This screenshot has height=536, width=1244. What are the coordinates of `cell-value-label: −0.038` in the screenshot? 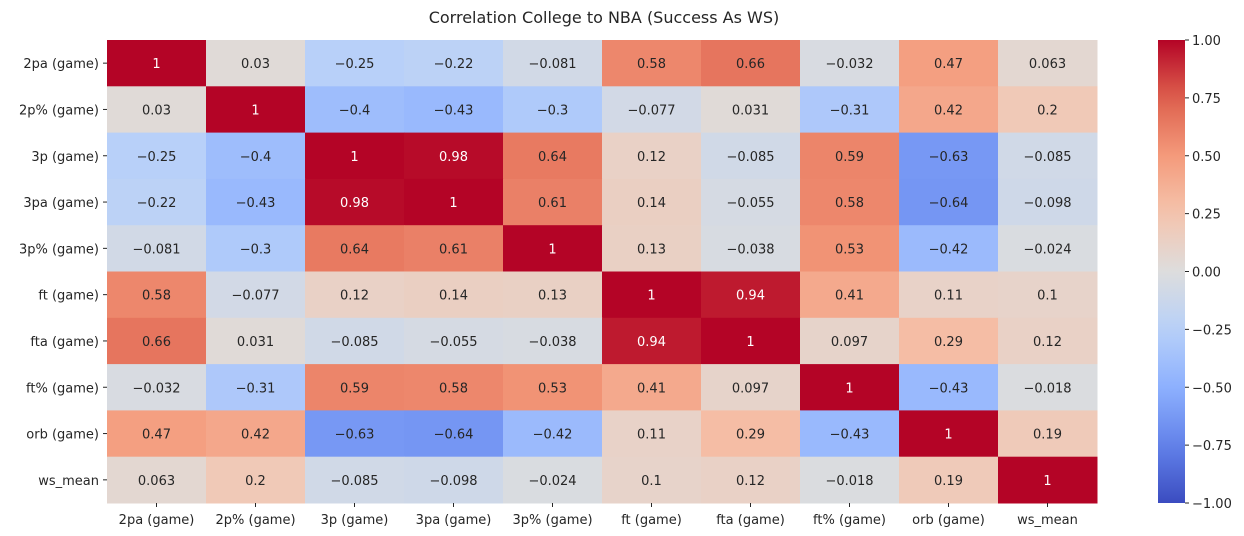 It's located at (750, 249).